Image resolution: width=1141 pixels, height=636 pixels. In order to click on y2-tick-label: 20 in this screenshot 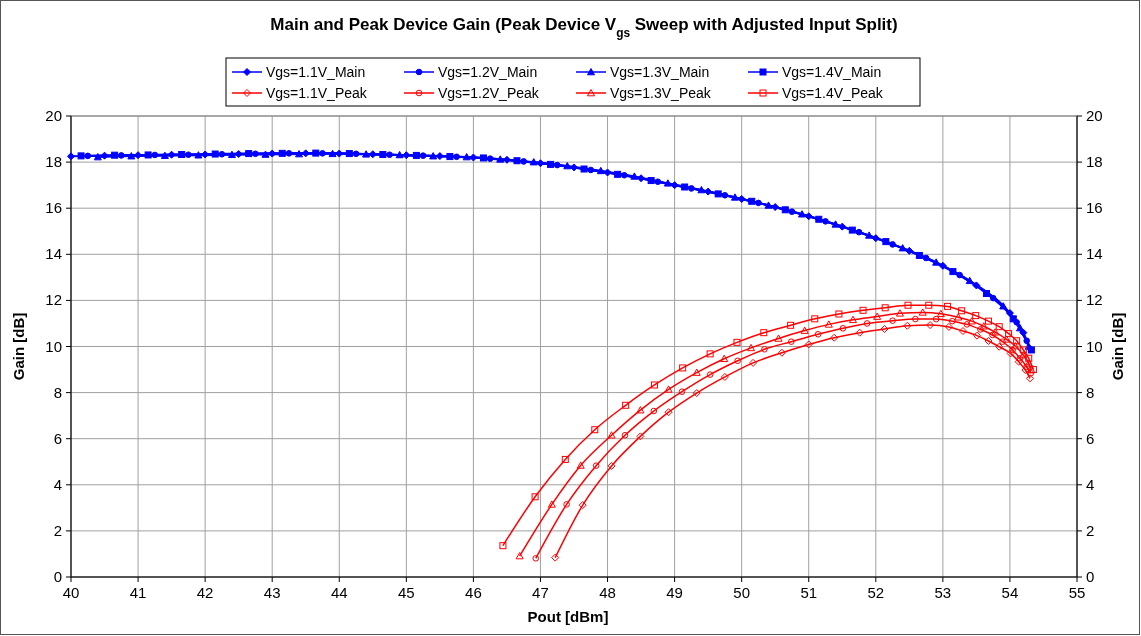, I will do `click(1094, 115)`.